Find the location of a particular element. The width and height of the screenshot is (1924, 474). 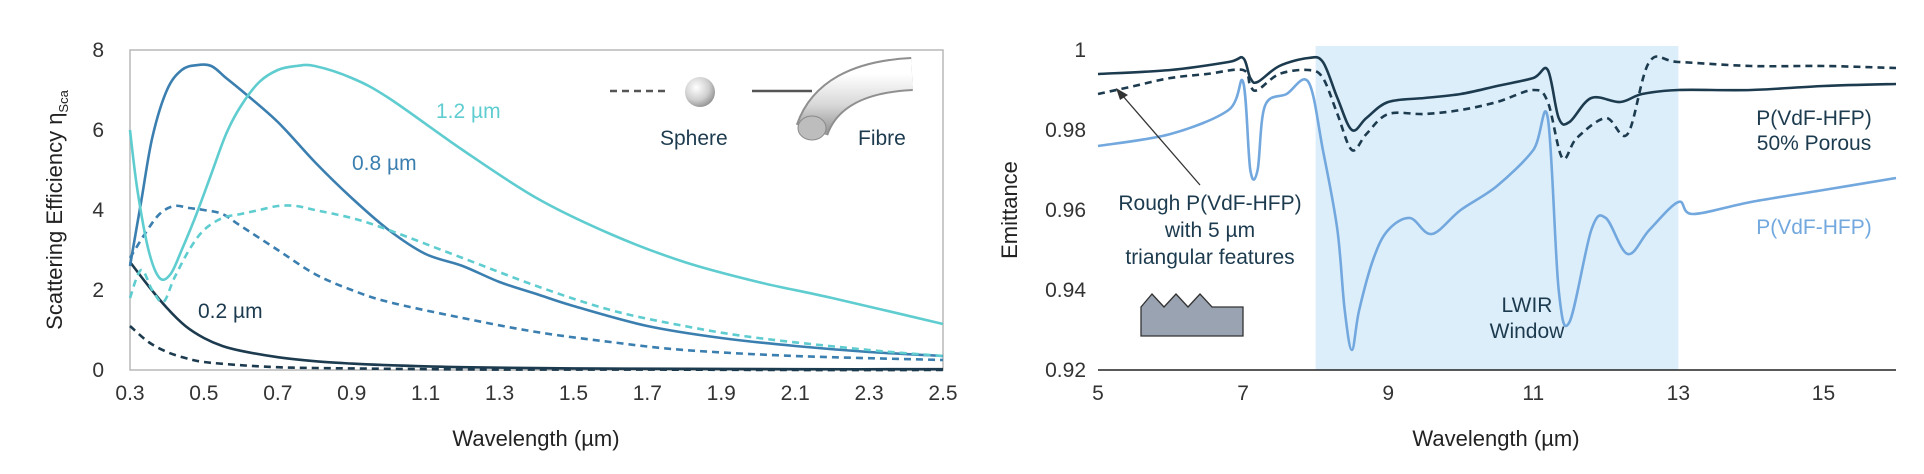

label-1.2um: 1.2 µm is located at coordinates (468, 111).